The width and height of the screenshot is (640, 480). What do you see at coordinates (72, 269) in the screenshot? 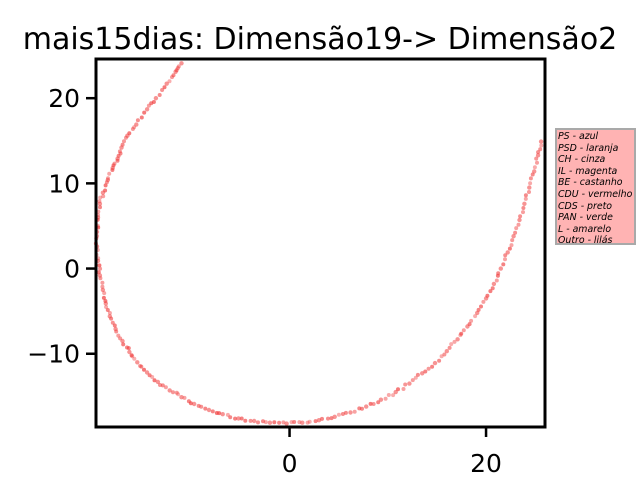
I see `y-tick-label: 0` at bounding box center [72, 269].